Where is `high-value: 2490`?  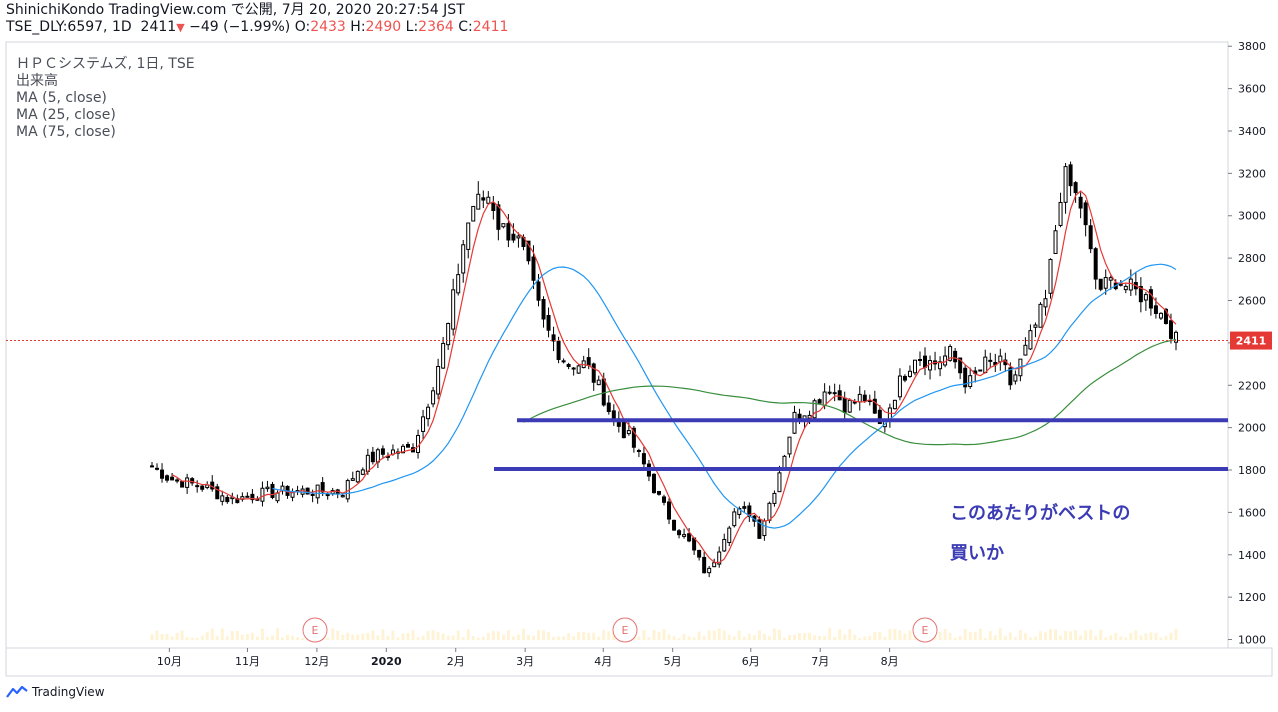
high-value: 2490 is located at coordinates (383, 27).